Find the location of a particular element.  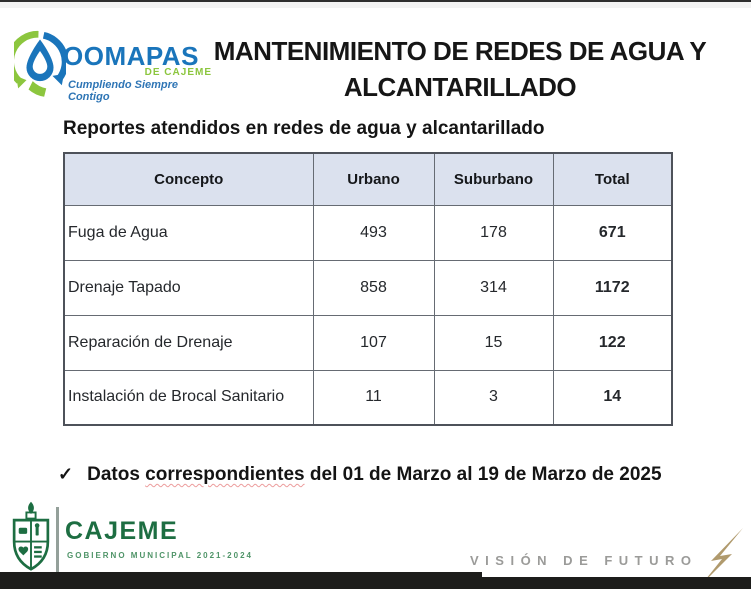

note-text-underlined: correspondientes is located at coordinates (225, 474).